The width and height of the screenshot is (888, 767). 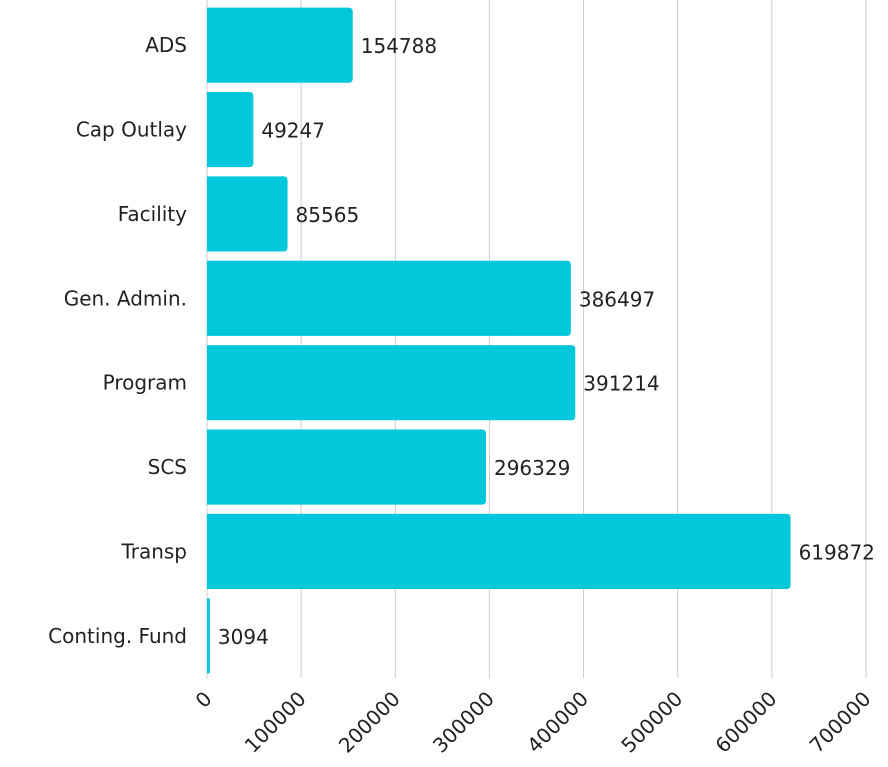 What do you see at coordinates (152, 214) in the screenshot?
I see `y-tick-label: Facility` at bounding box center [152, 214].